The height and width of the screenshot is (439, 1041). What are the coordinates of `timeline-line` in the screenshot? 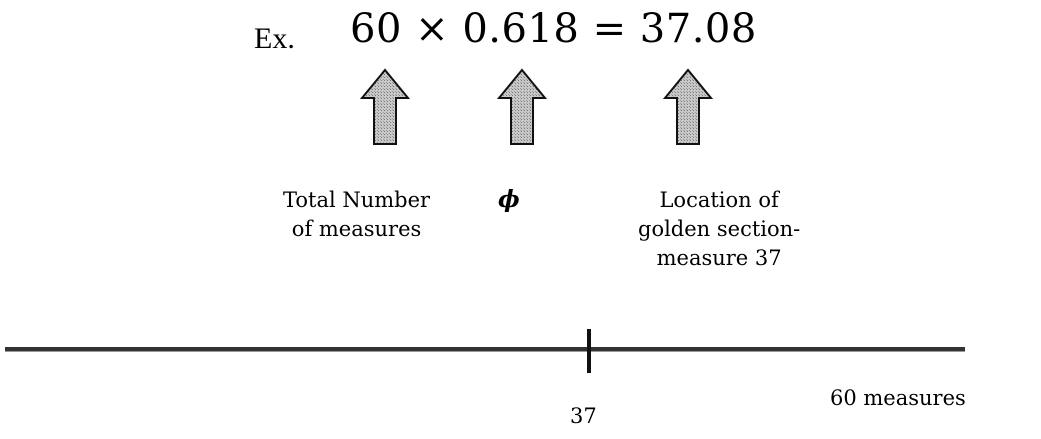 It's located at (485, 349).